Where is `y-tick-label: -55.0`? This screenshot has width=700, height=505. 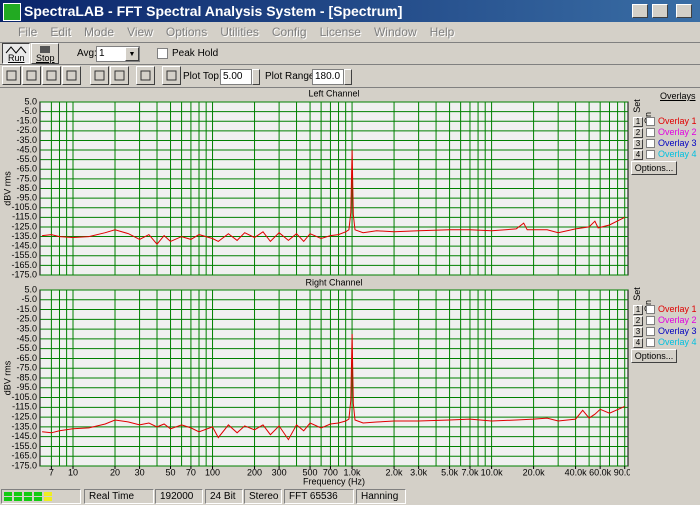
y-tick-label: -55.0 is located at coordinates (26, 348).